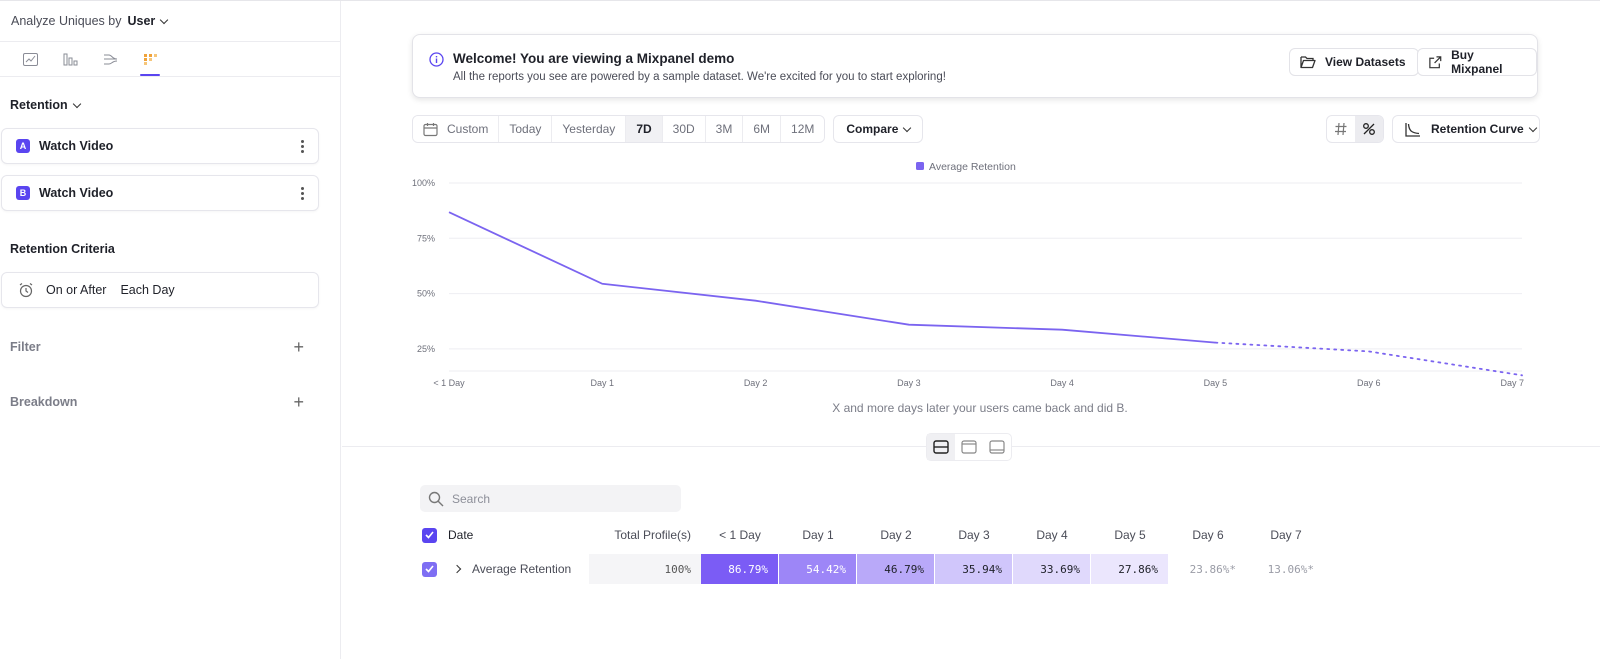 Image resolution: width=1600 pixels, height=659 pixels. What do you see at coordinates (644, 129) in the screenshot?
I see `range-7d-button: 7D` at bounding box center [644, 129].